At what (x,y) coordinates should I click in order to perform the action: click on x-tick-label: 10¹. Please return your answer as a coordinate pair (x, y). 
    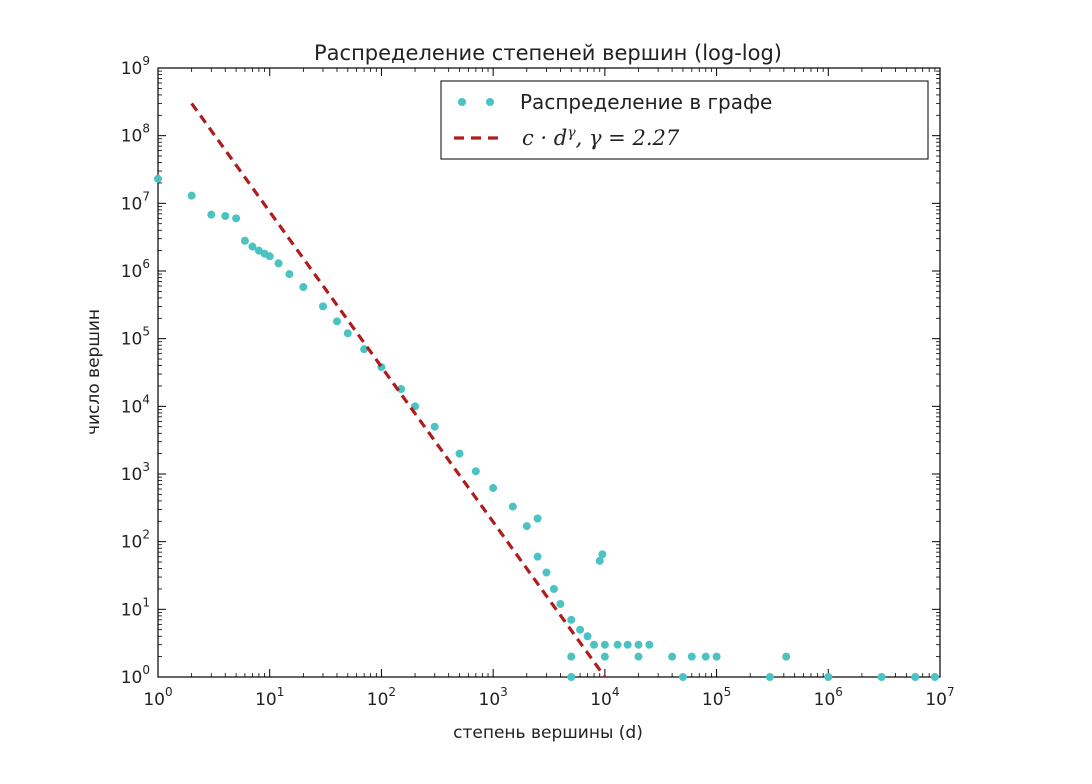
    Looking at the image, I should click on (269, 697).